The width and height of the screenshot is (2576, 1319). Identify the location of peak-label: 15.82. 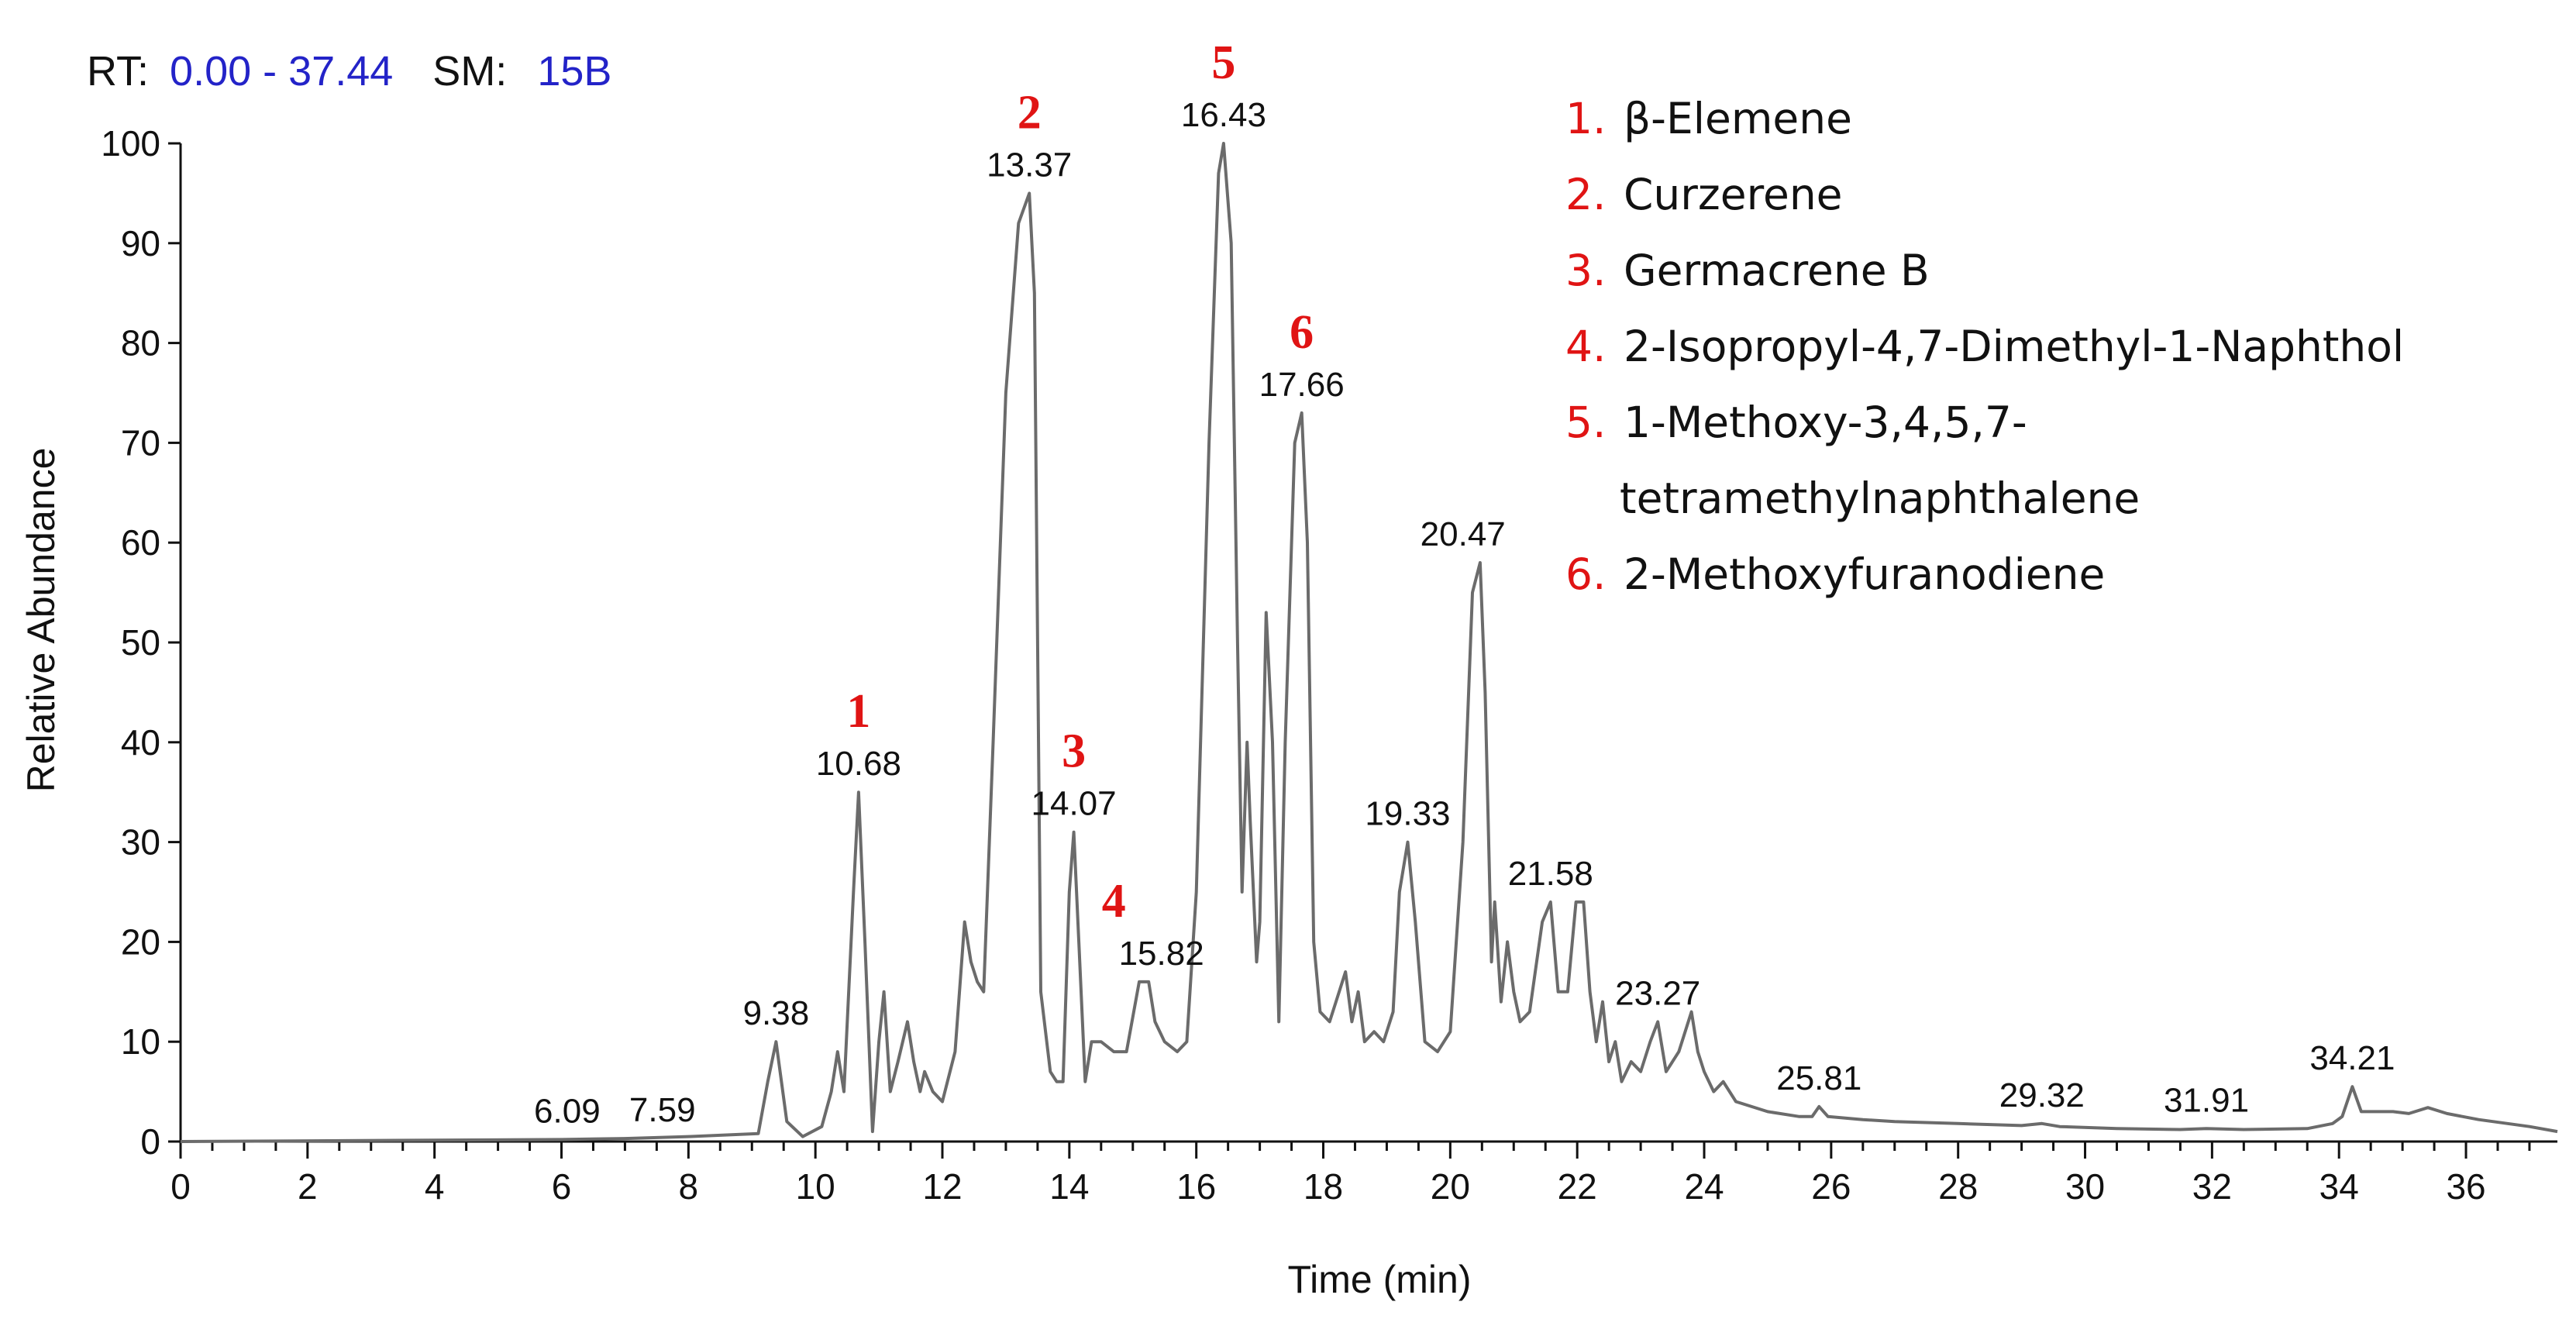
(1161, 954).